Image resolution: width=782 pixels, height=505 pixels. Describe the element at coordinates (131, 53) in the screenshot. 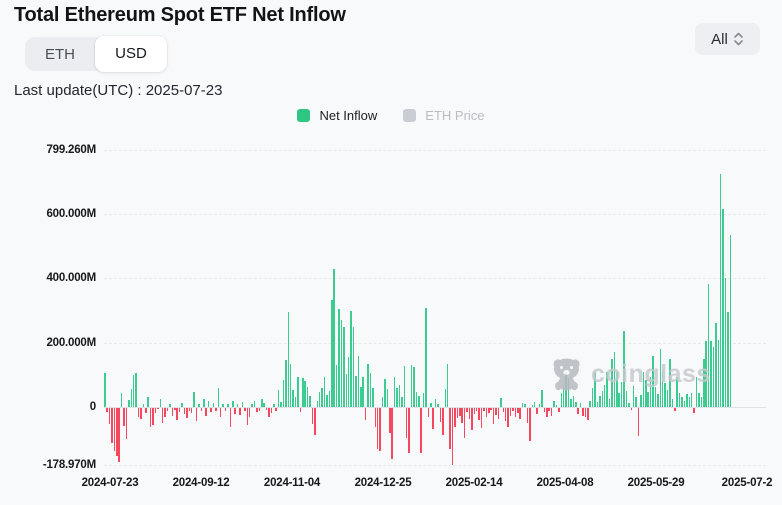

I see `unit-toggle-usd: USD` at that location.